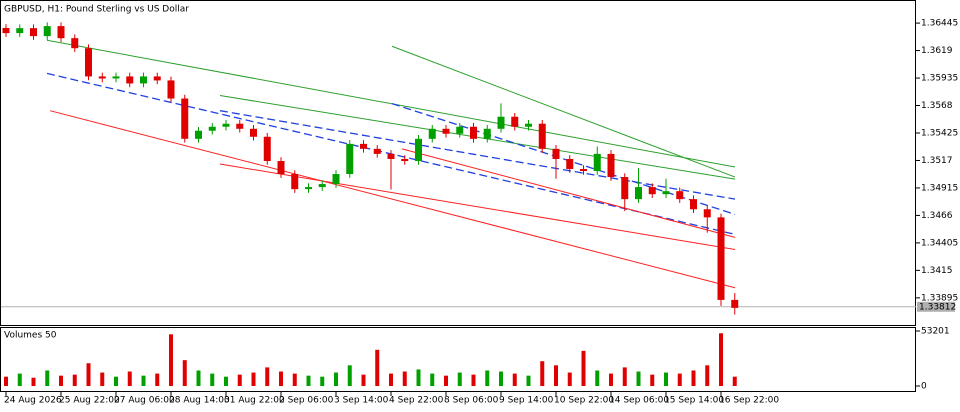 Image resolution: width=960 pixels, height=412 pixels. I want to click on y-tick-label: 1.35425, so click(939, 133).